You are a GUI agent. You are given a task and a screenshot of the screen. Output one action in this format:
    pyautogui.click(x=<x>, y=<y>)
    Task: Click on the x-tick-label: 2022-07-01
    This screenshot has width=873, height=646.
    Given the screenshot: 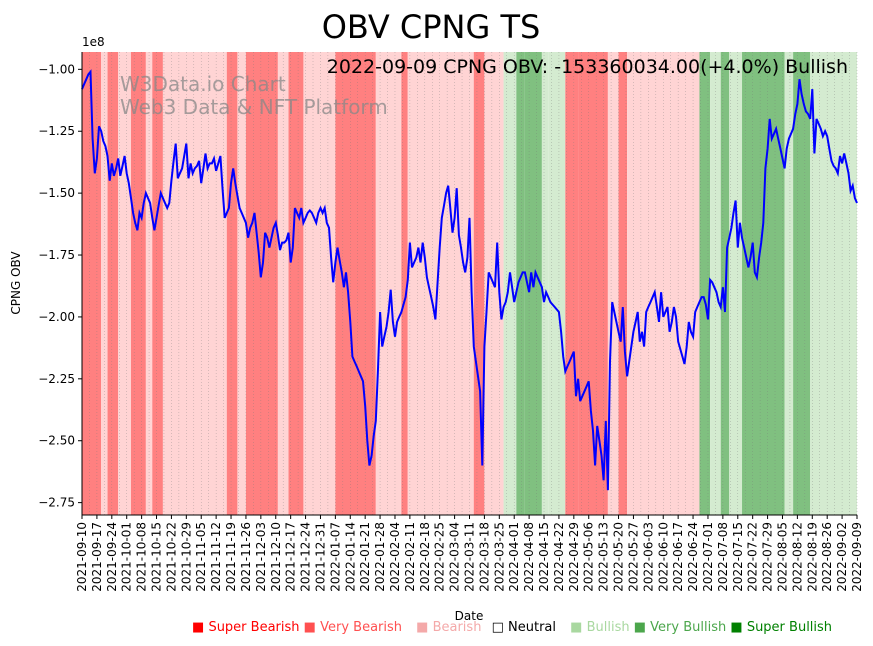 What is the action you would take?
    pyautogui.click(x=708, y=557)
    